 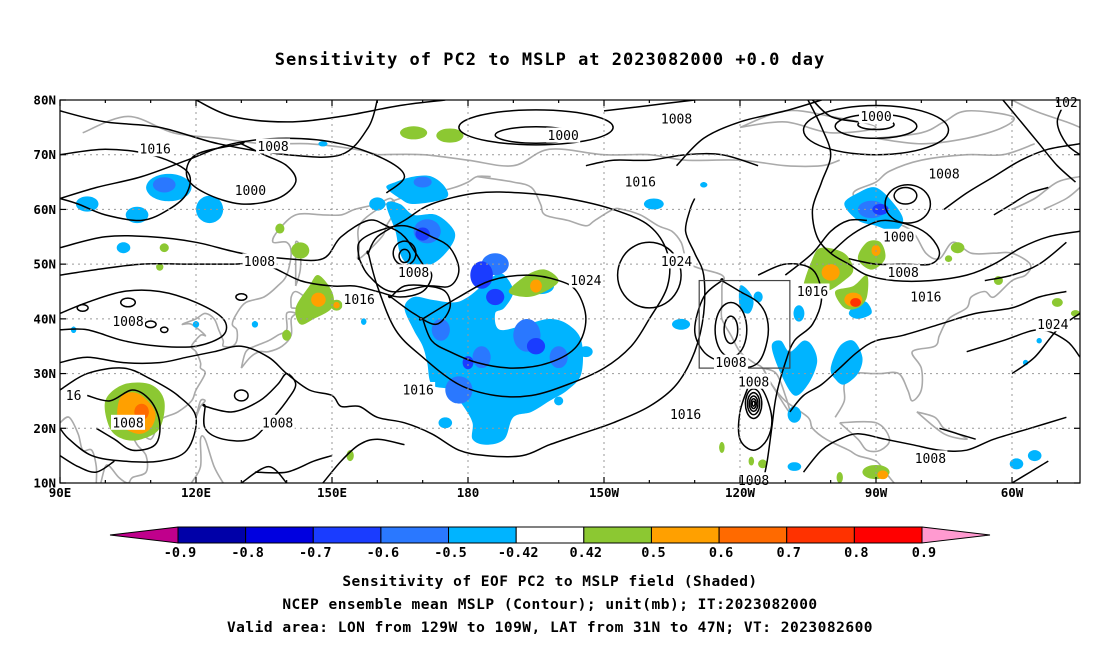 What do you see at coordinates (247, 553) in the screenshot?
I see `colorbar-label: -0.8` at bounding box center [247, 553].